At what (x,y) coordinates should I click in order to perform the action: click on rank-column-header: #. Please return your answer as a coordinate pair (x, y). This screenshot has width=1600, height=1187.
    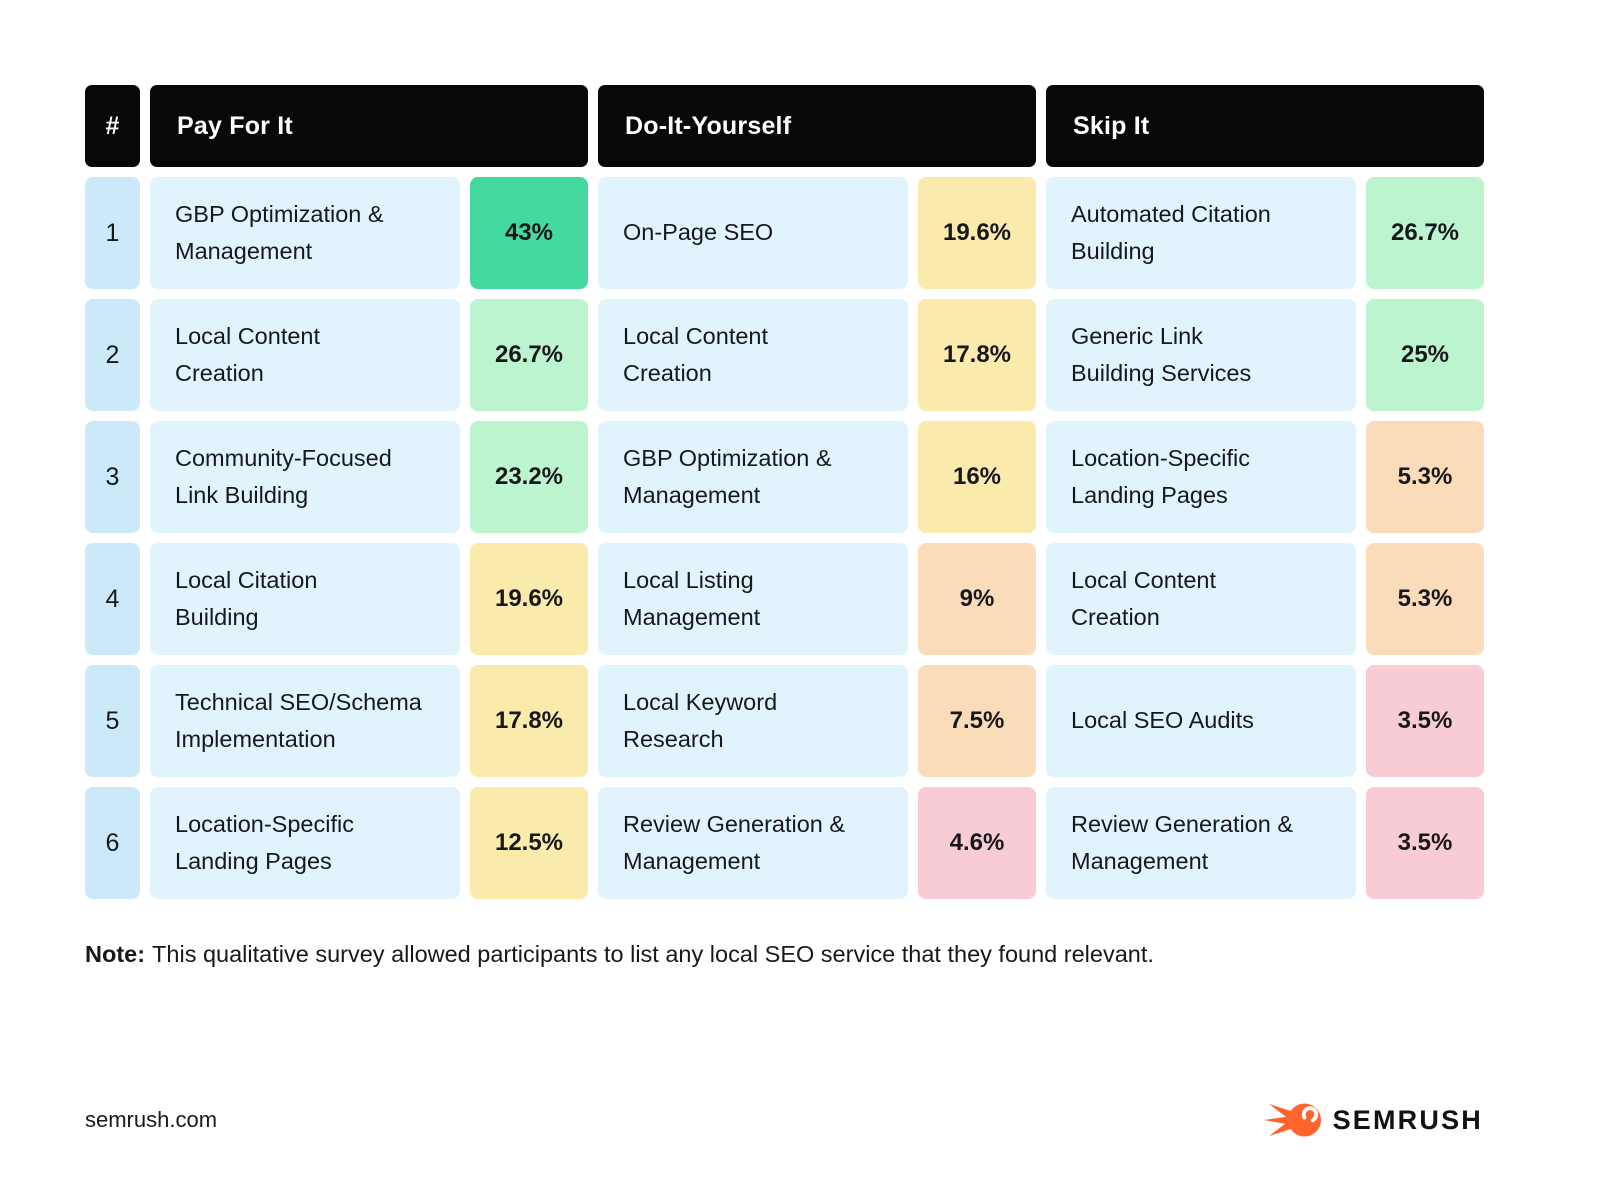
    Looking at the image, I should click on (112, 126).